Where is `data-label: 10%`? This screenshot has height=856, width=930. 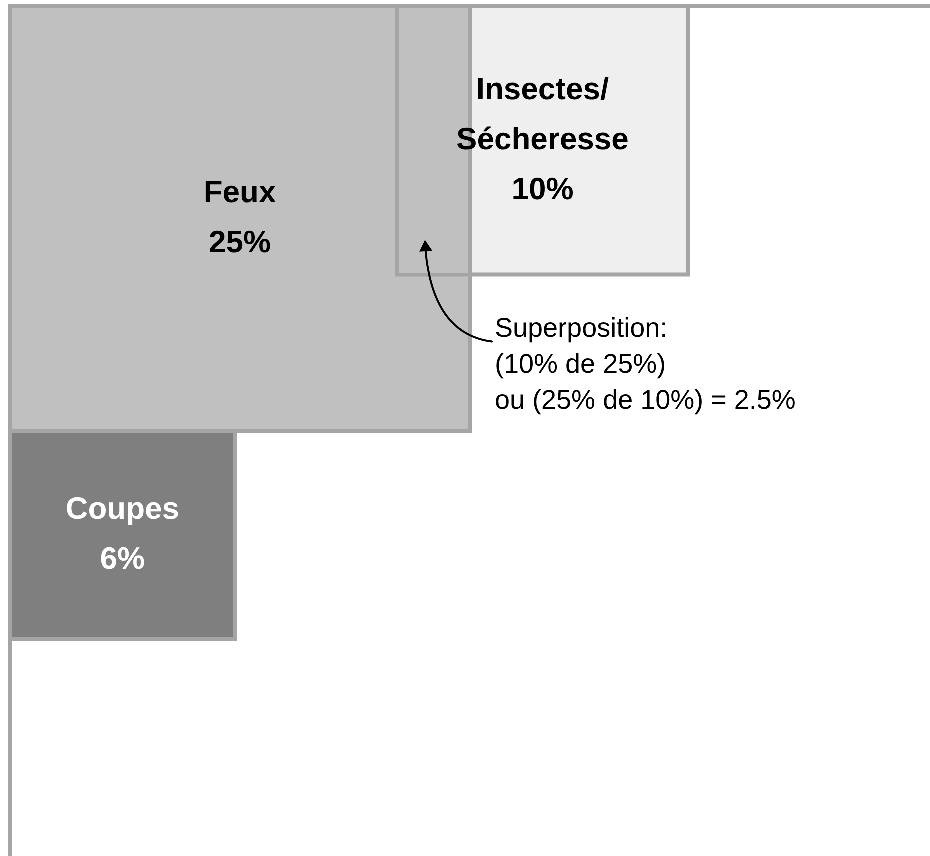 data-label: 10% is located at coordinates (543, 188).